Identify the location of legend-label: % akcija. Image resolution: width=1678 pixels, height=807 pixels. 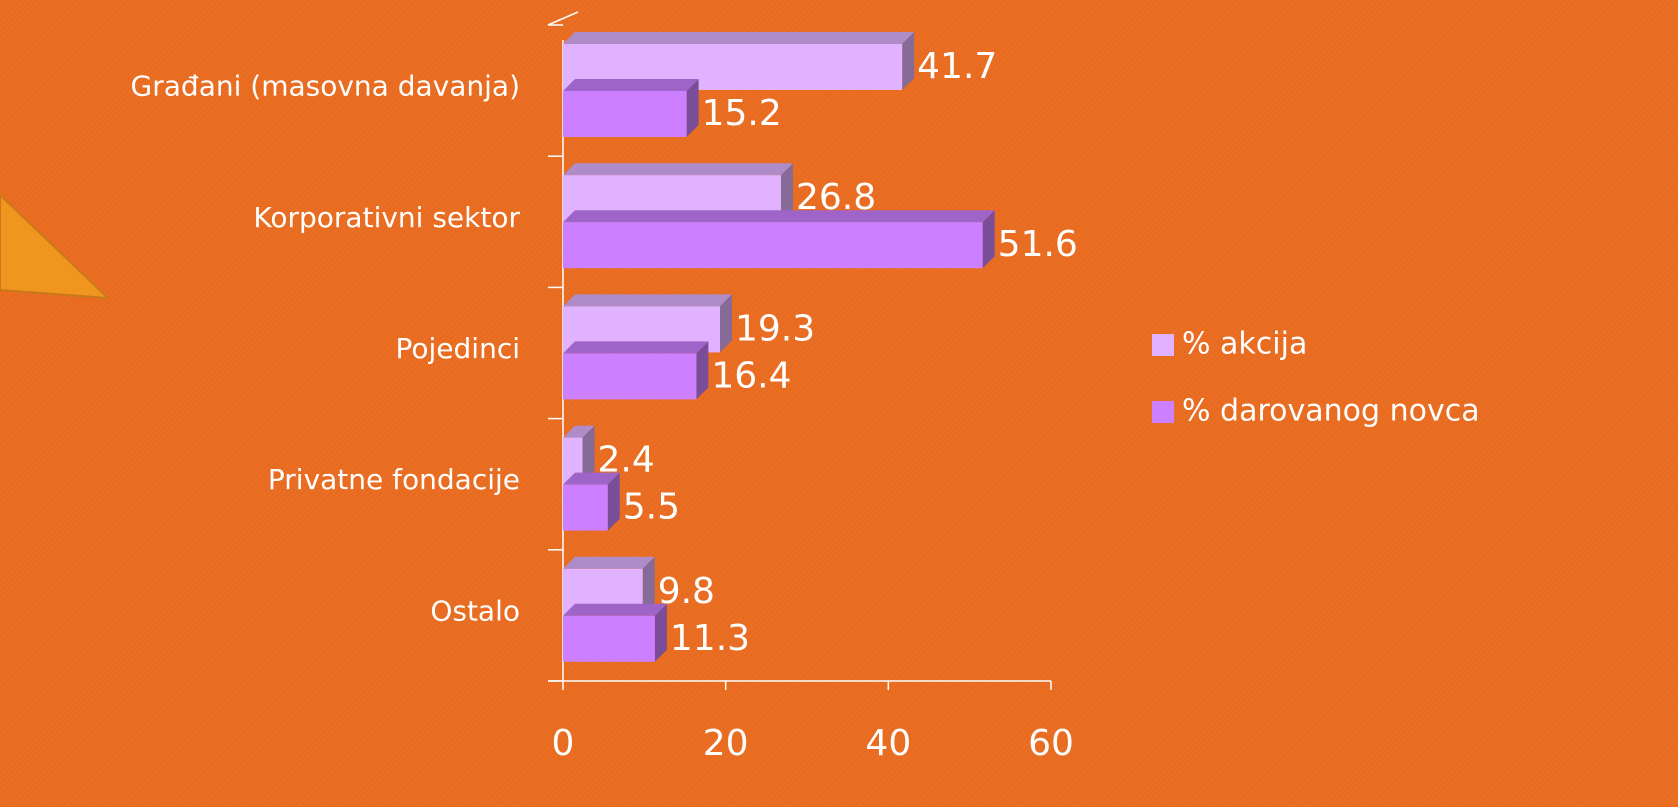
(1244, 344).